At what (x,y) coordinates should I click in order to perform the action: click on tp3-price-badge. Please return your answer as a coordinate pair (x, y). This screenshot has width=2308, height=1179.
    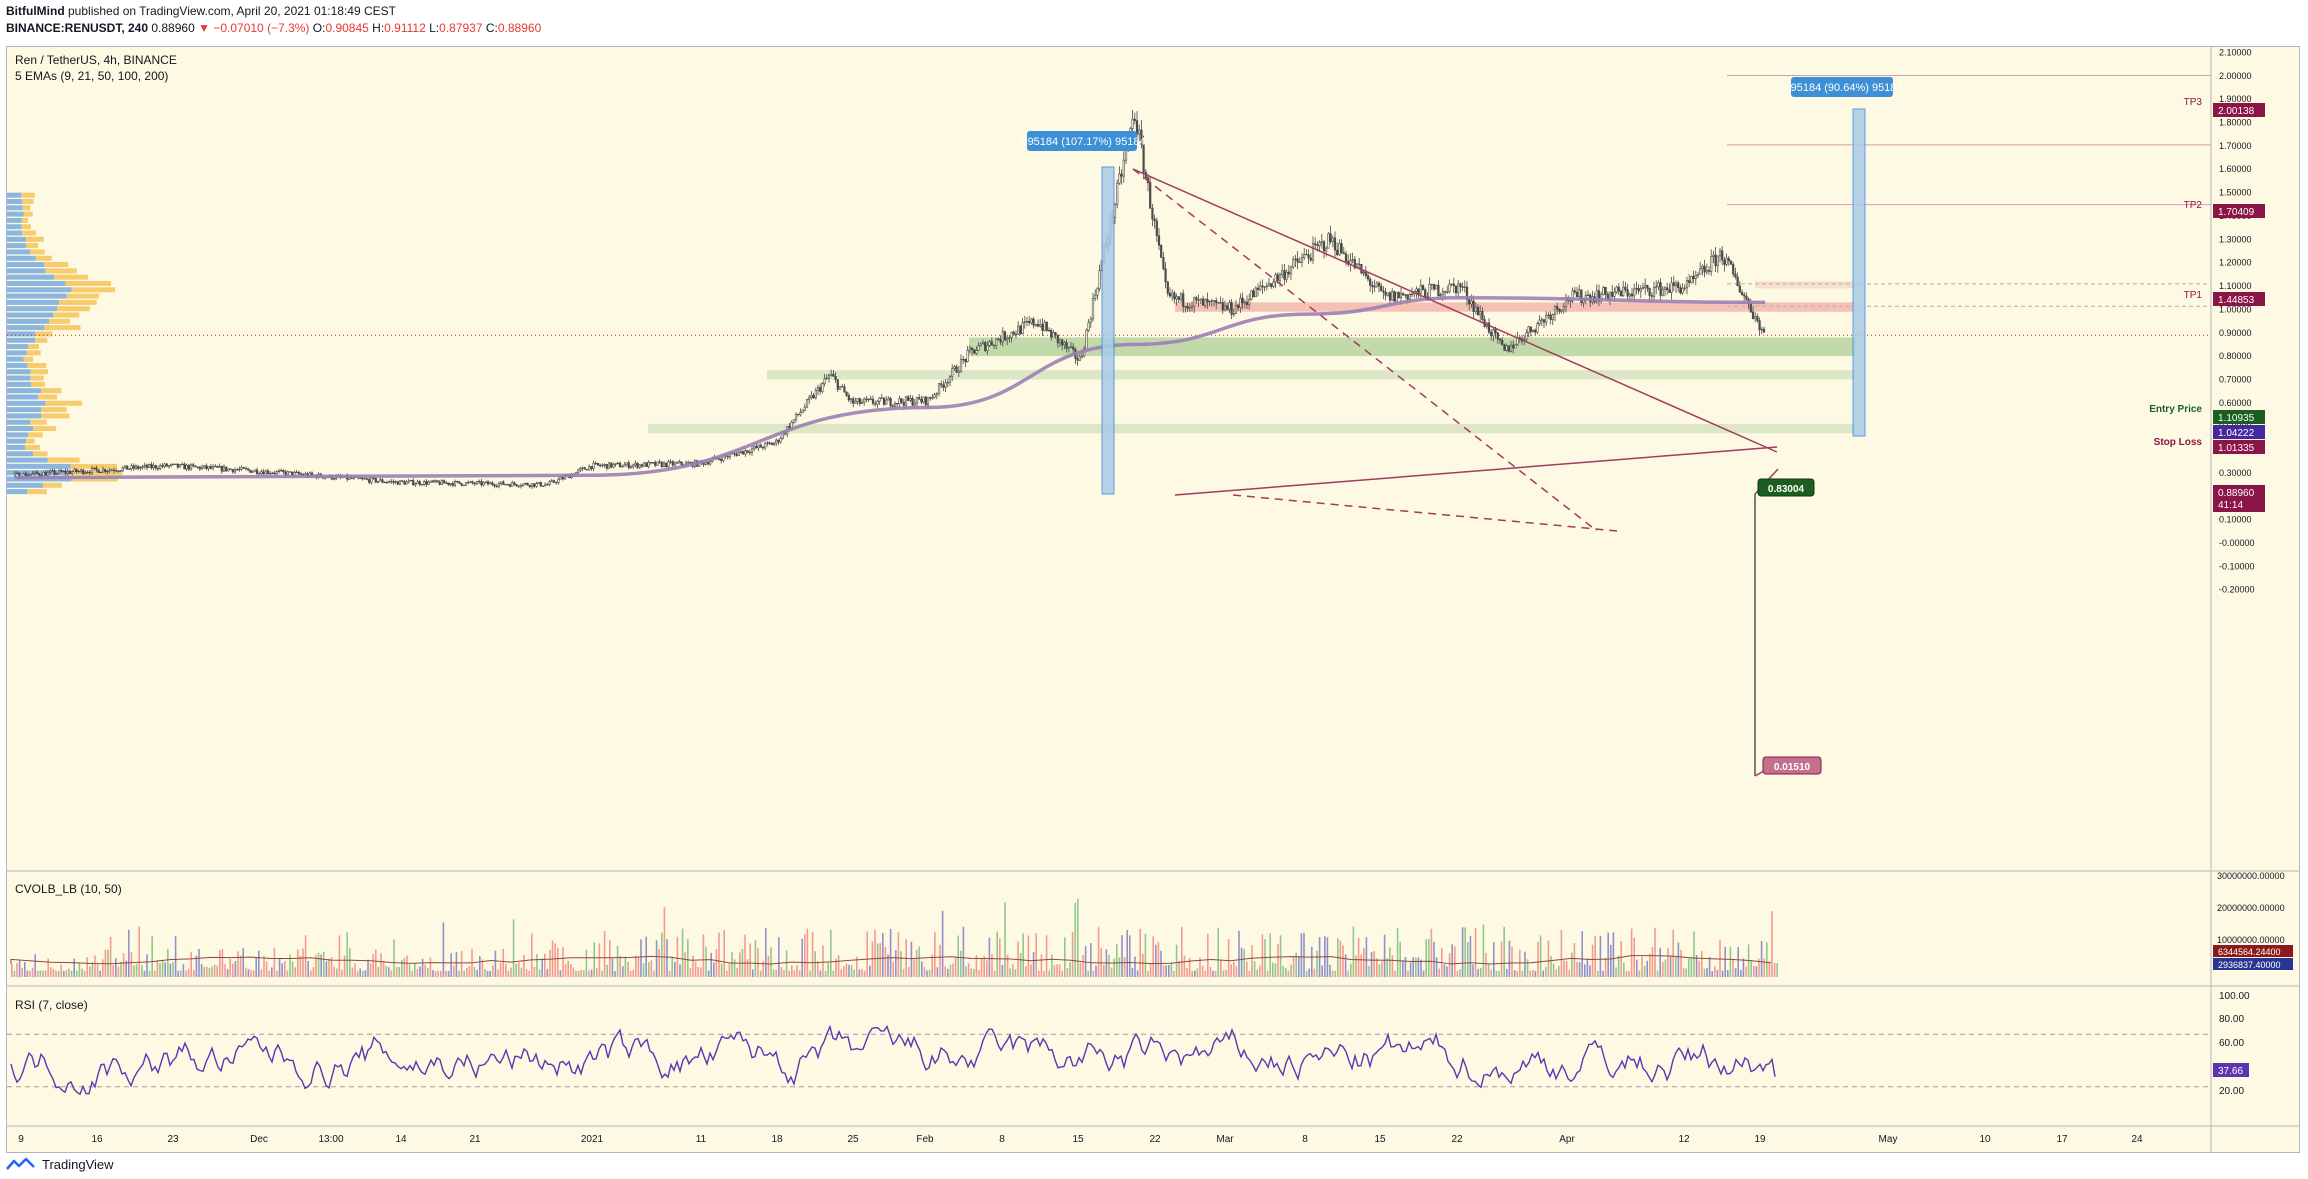
    Looking at the image, I should click on (2239, 110).